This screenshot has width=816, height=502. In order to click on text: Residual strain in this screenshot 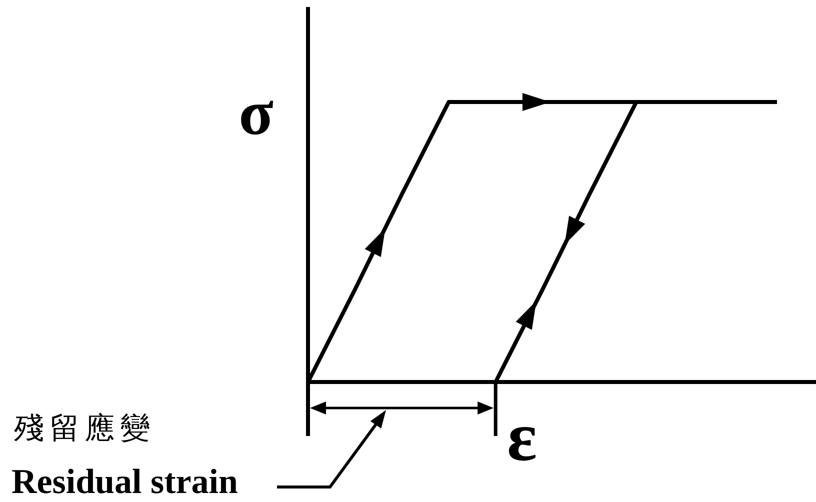, I will do `click(124, 481)`.